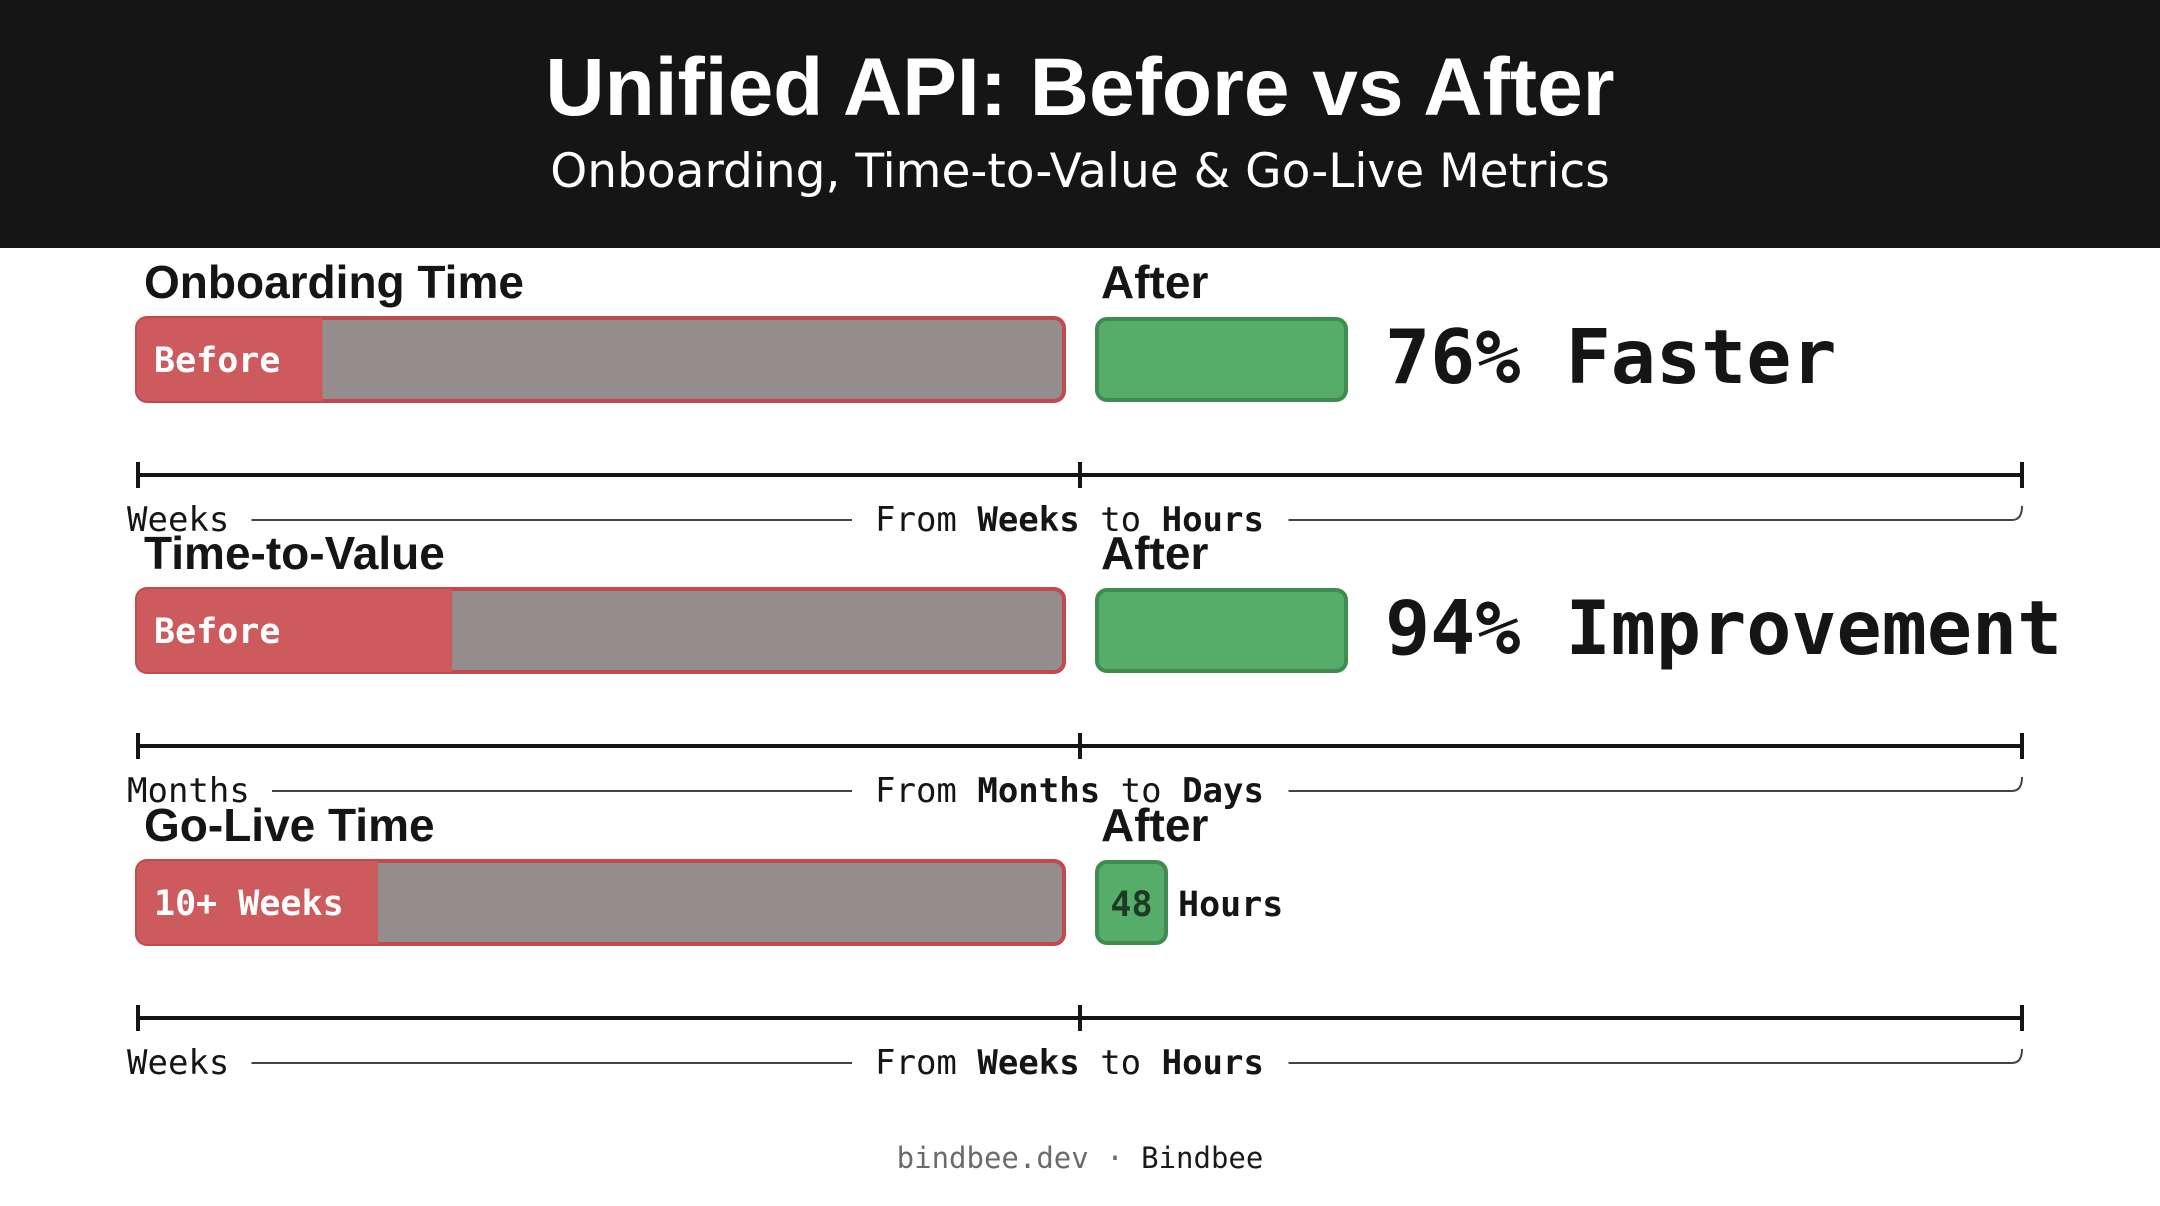  Describe the element at coordinates (188, 791) in the screenshot. I see `axis-start-label: Months` at that location.